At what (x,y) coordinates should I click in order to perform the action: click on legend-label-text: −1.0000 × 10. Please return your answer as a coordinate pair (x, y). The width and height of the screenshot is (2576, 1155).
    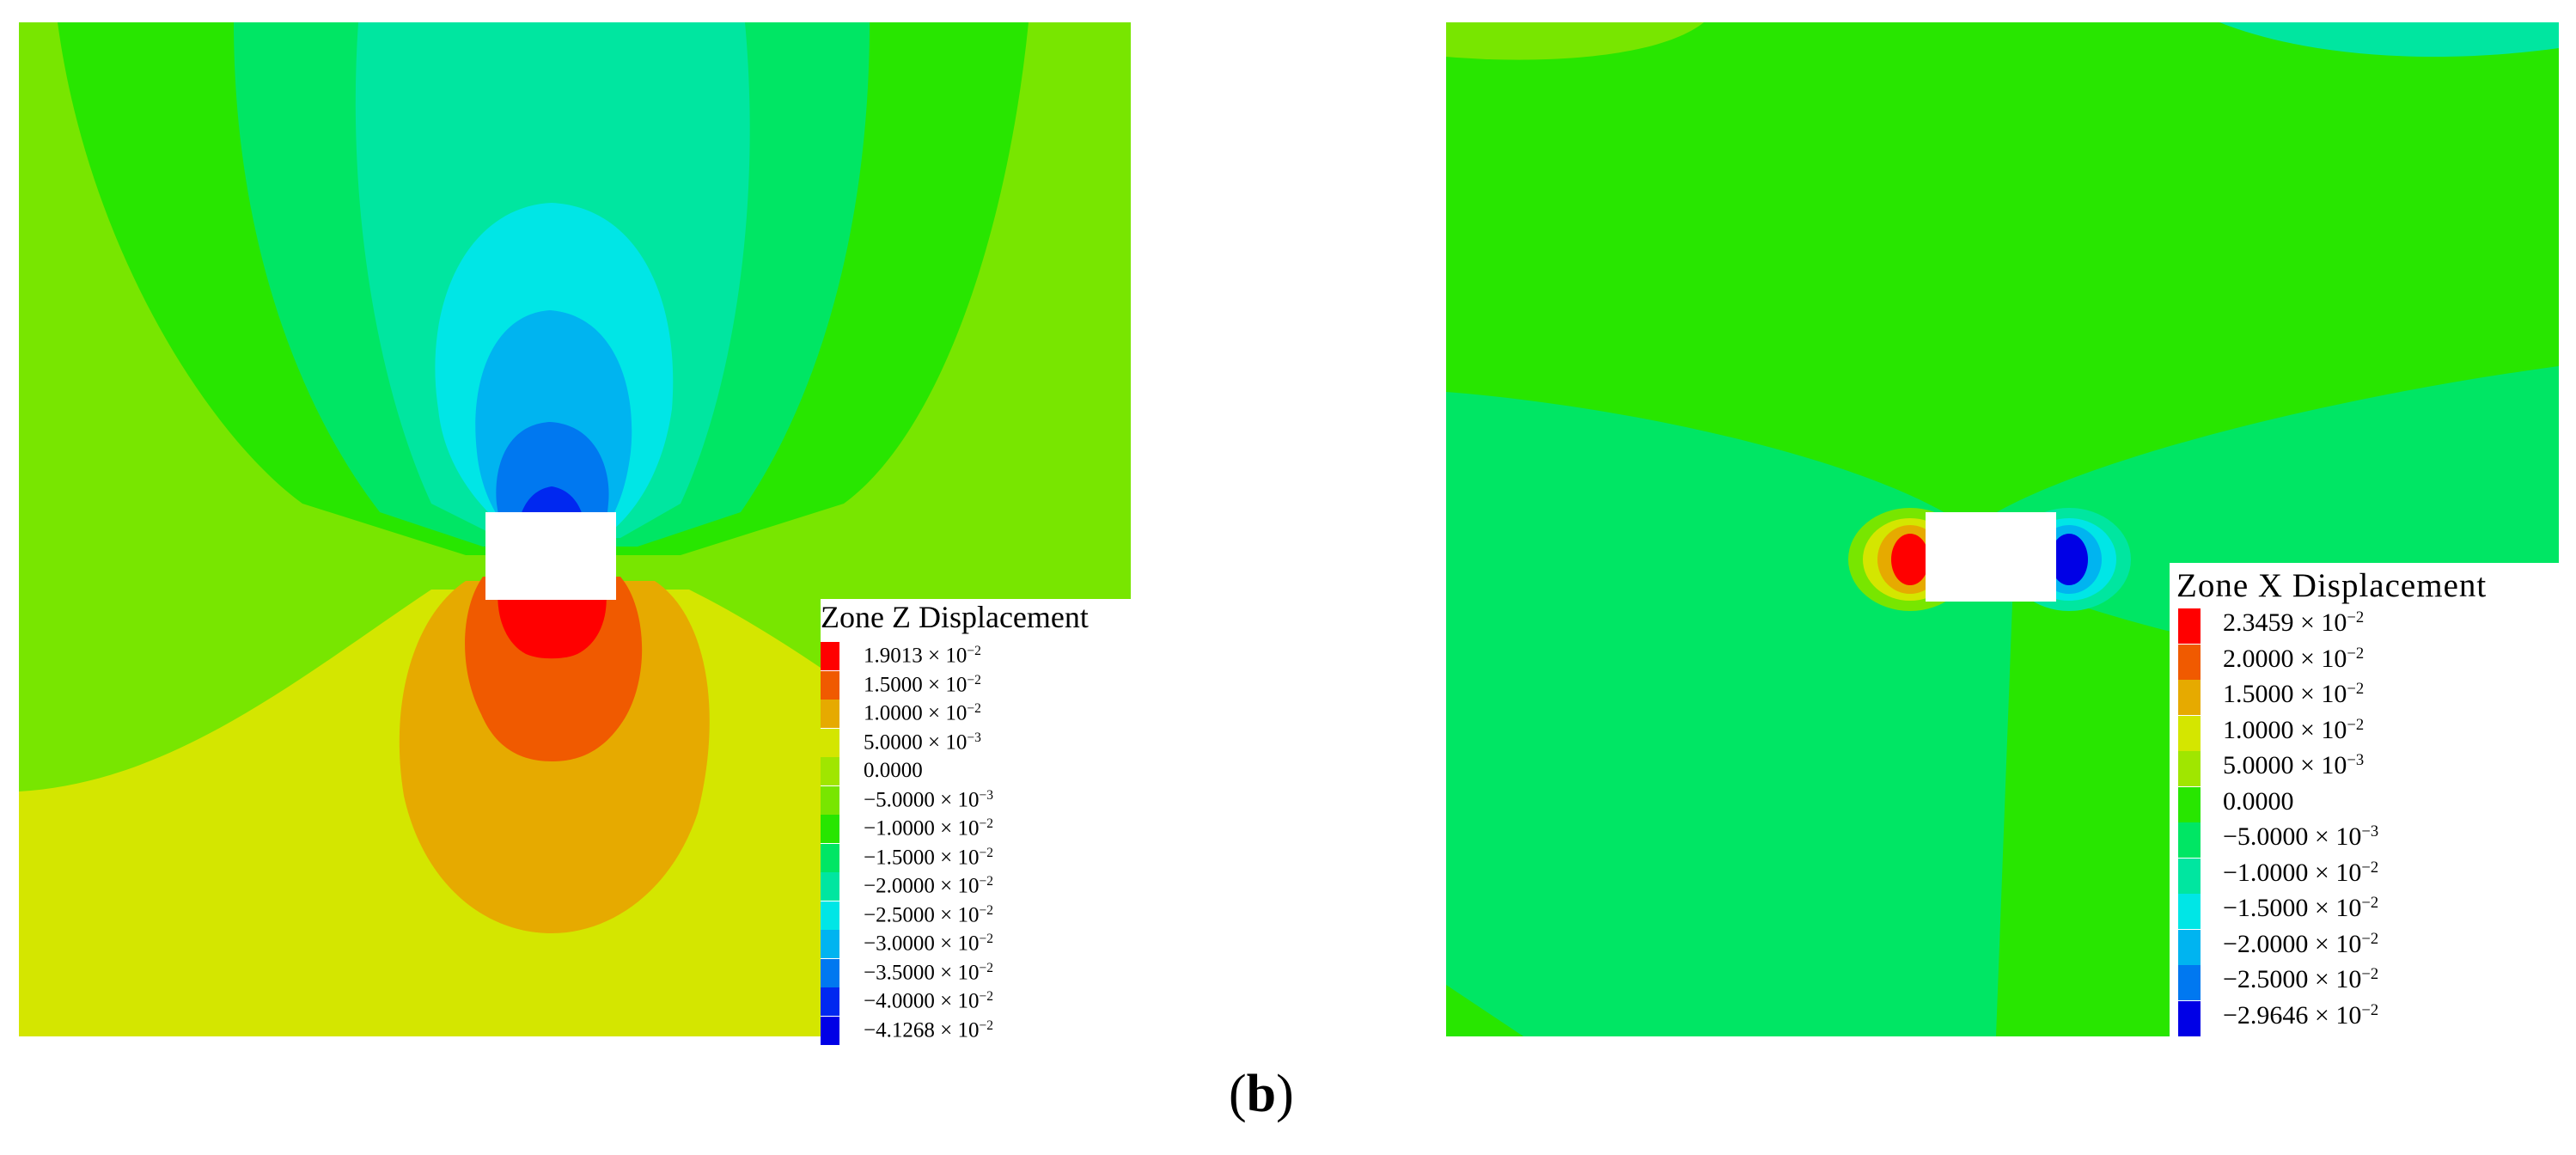
    Looking at the image, I should click on (2292, 872).